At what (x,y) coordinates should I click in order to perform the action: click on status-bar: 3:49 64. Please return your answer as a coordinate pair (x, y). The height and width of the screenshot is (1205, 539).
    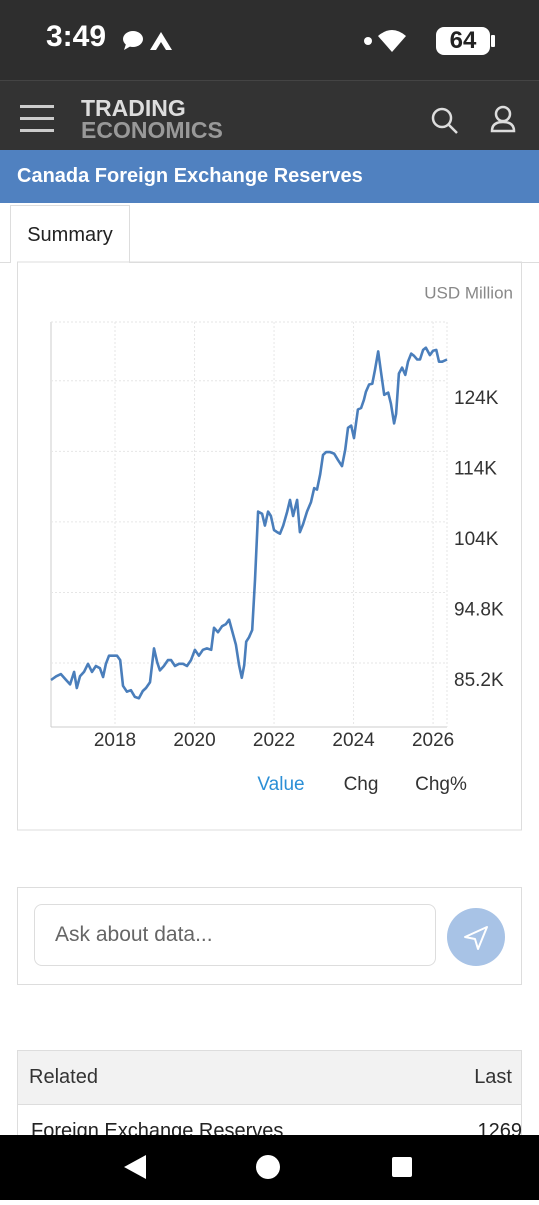
    Looking at the image, I should click on (269, 40).